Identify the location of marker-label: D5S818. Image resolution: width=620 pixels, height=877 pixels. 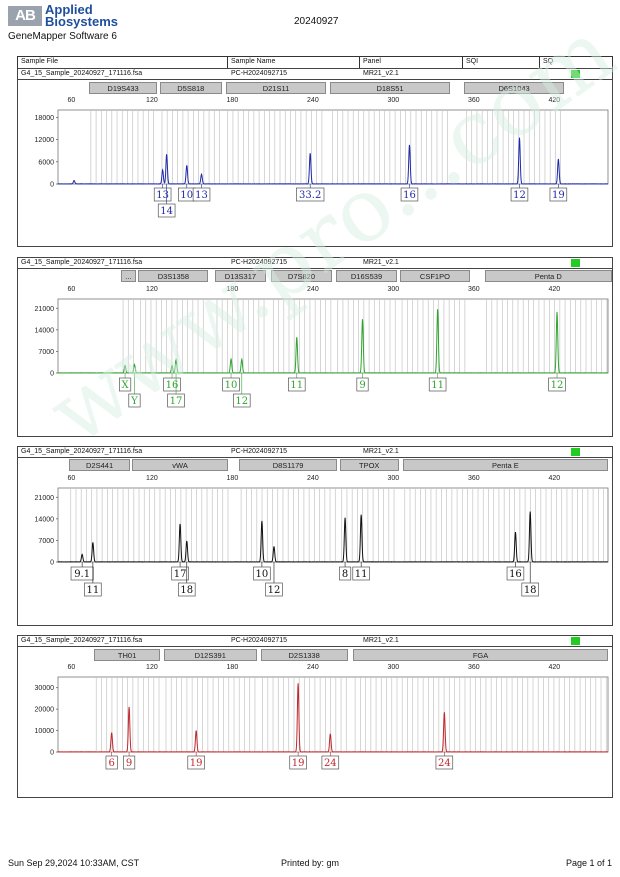
(190, 88).